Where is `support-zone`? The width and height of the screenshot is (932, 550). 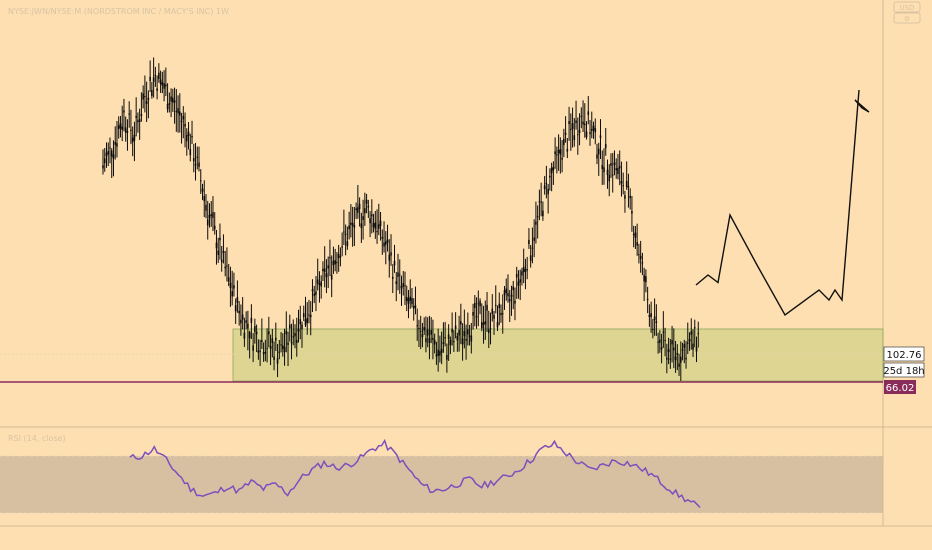
support-zone is located at coordinates (558, 355).